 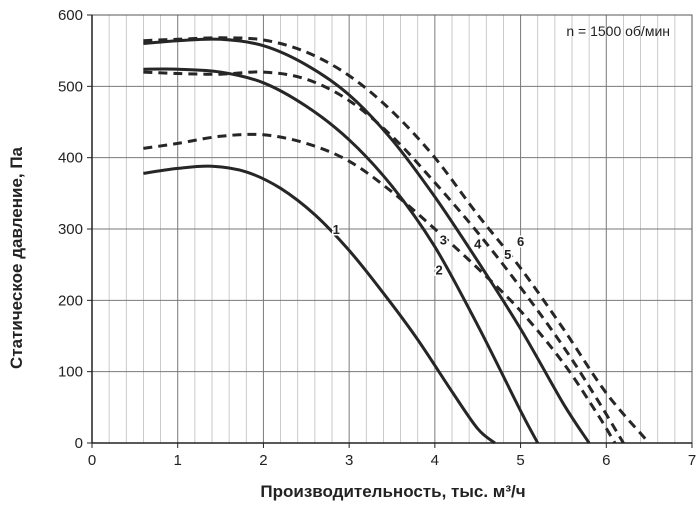 What do you see at coordinates (70, 372) in the screenshot?
I see `y-tick-label: 100` at bounding box center [70, 372].